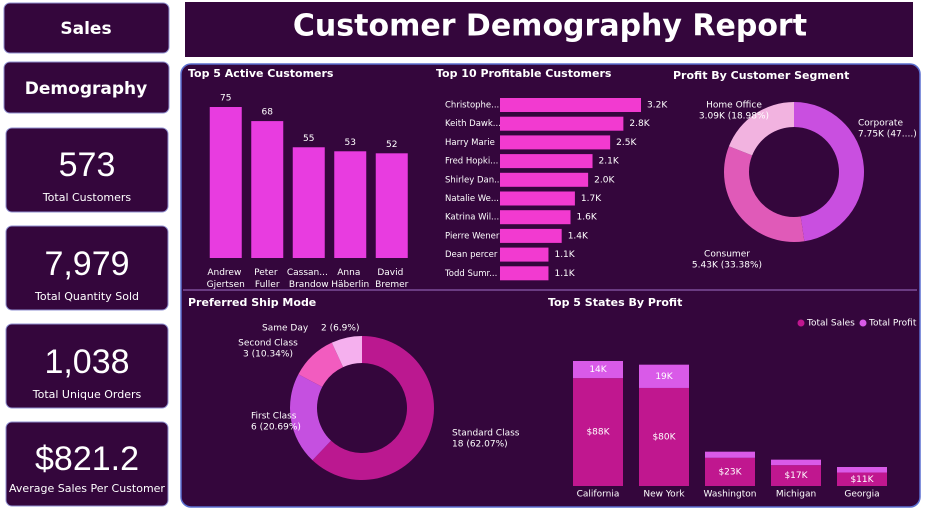 The image size is (925, 512). I want to click on data-label: 2.0K, so click(604, 180).